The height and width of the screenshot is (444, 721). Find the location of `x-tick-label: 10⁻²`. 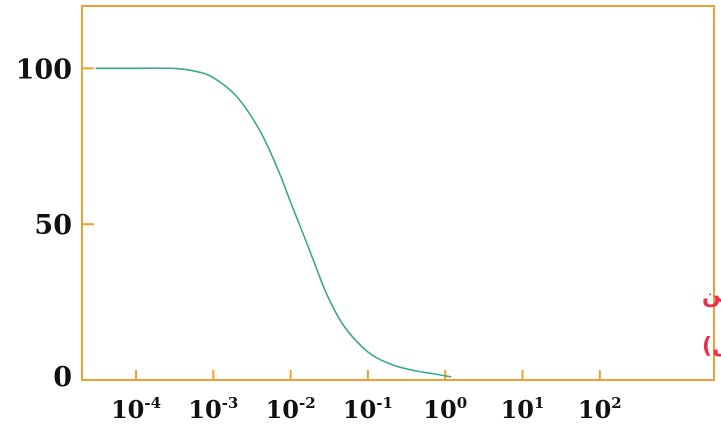

x-tick-label: 10⁻² is located at coordinates (291, 409).